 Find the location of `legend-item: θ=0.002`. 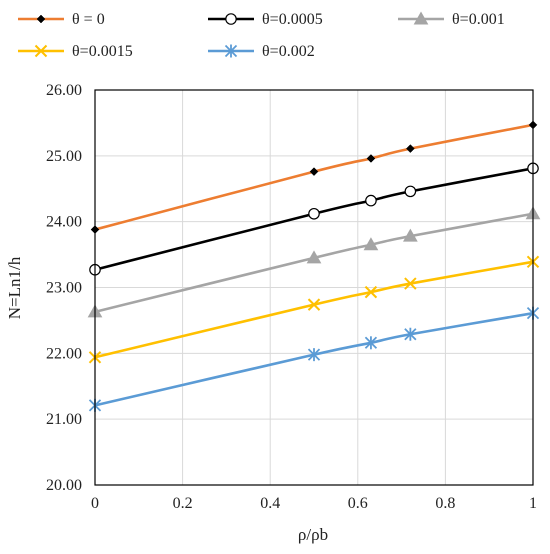

legend-item: θ=0.002 is located at coordinates (261, 51).